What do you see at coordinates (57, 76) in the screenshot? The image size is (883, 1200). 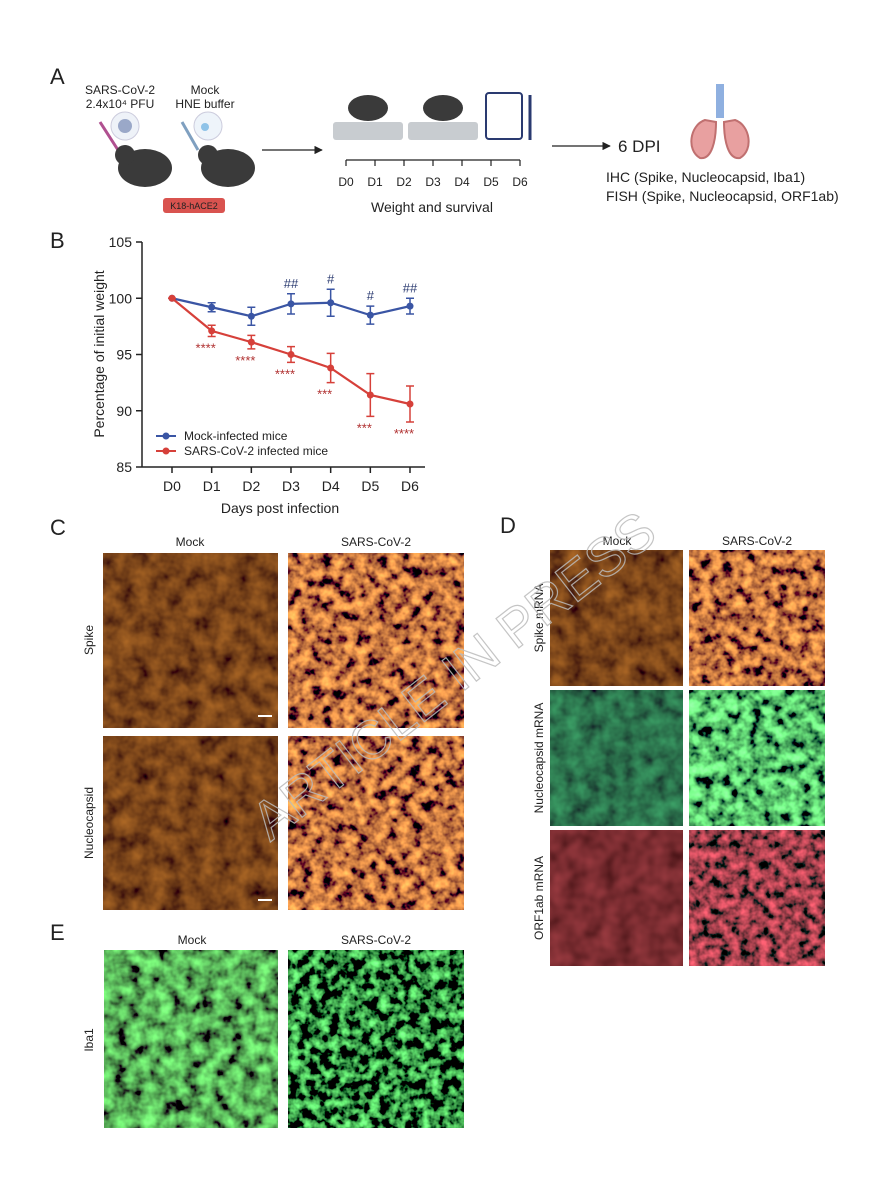 I see `panel-label: A` at bounding box center [57, 76].